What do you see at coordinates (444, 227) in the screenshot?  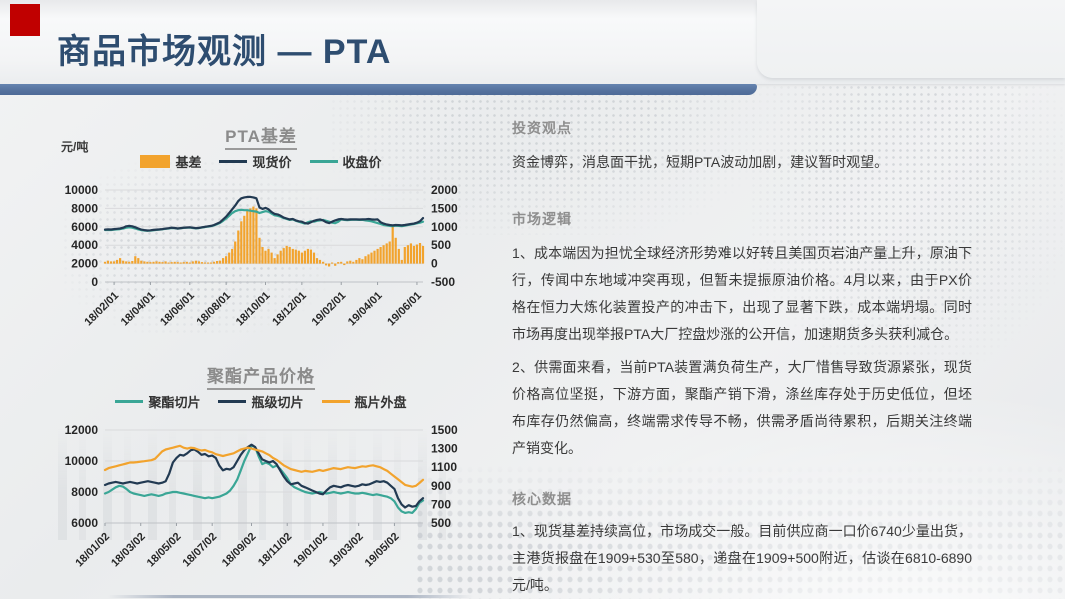 I see `svg-text: 1000` at bounding box center [444, 227].